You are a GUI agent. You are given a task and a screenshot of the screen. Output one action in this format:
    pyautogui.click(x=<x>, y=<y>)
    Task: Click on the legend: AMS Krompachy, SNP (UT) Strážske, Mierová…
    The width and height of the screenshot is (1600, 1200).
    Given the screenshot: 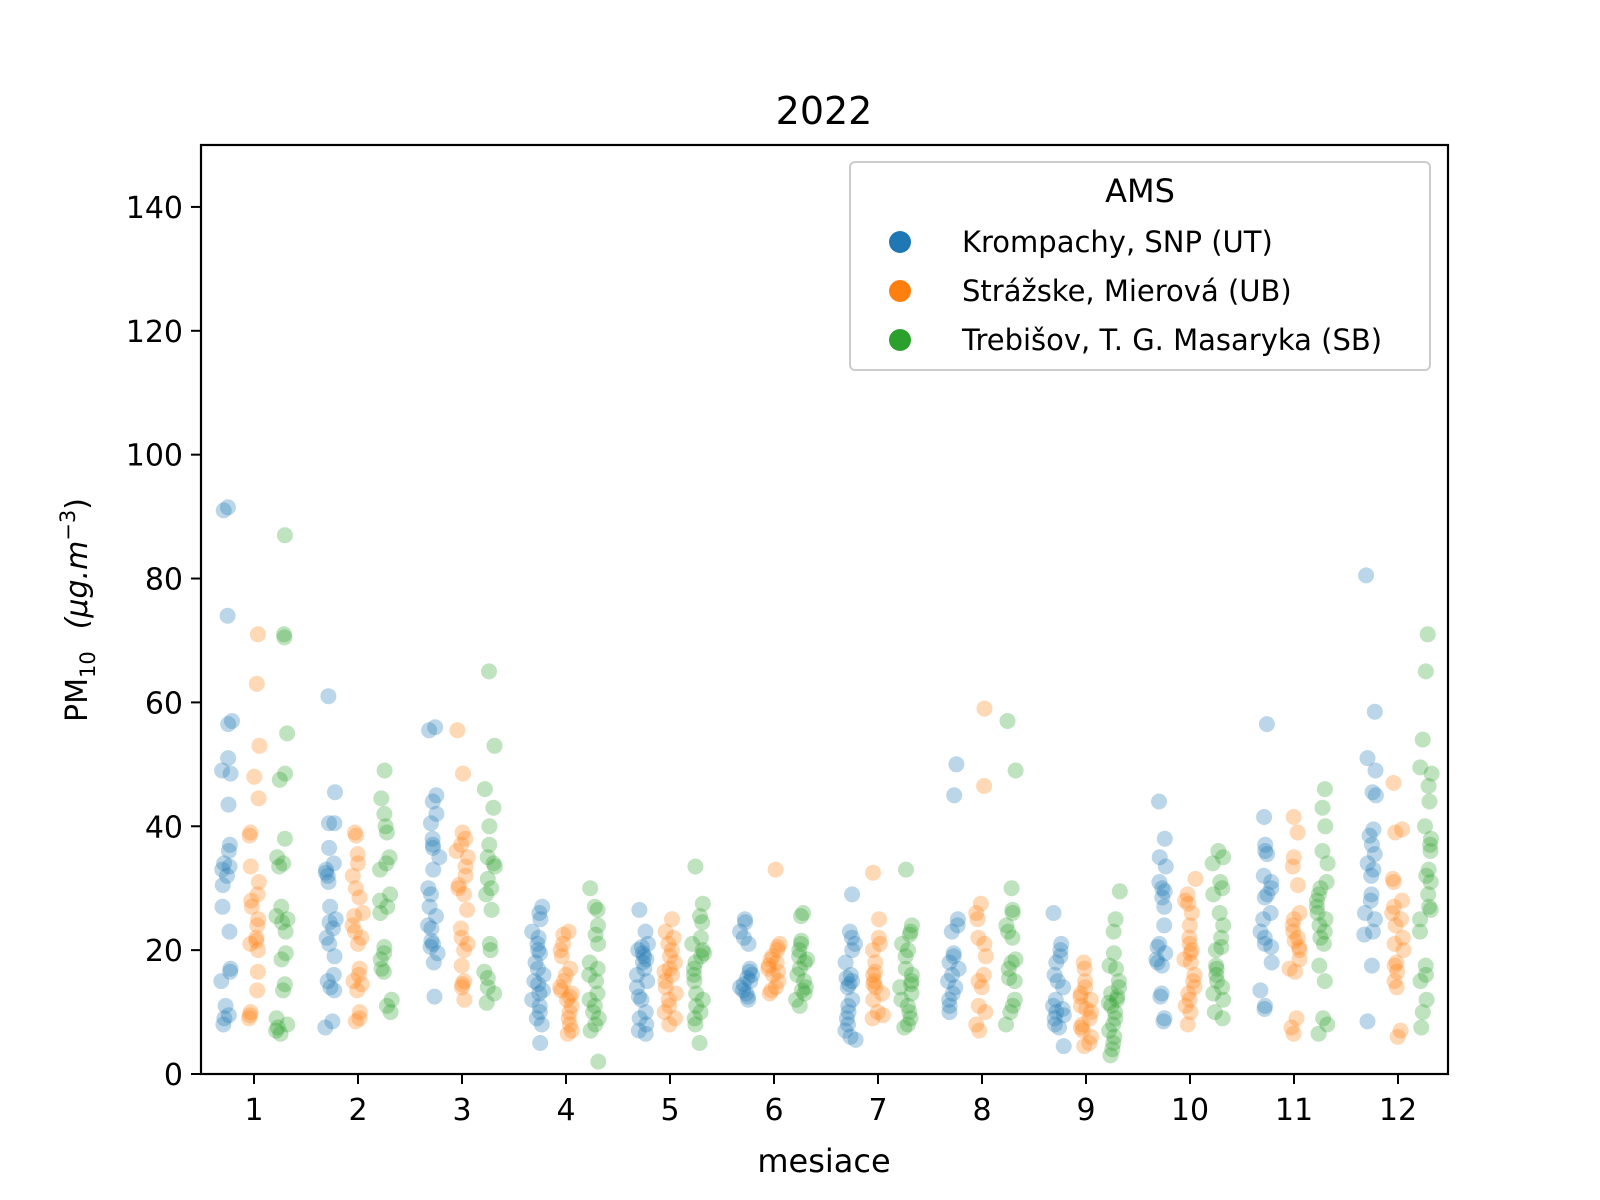 What is the action you would take?
    pyautogui.click(x=1140, y=266)
    